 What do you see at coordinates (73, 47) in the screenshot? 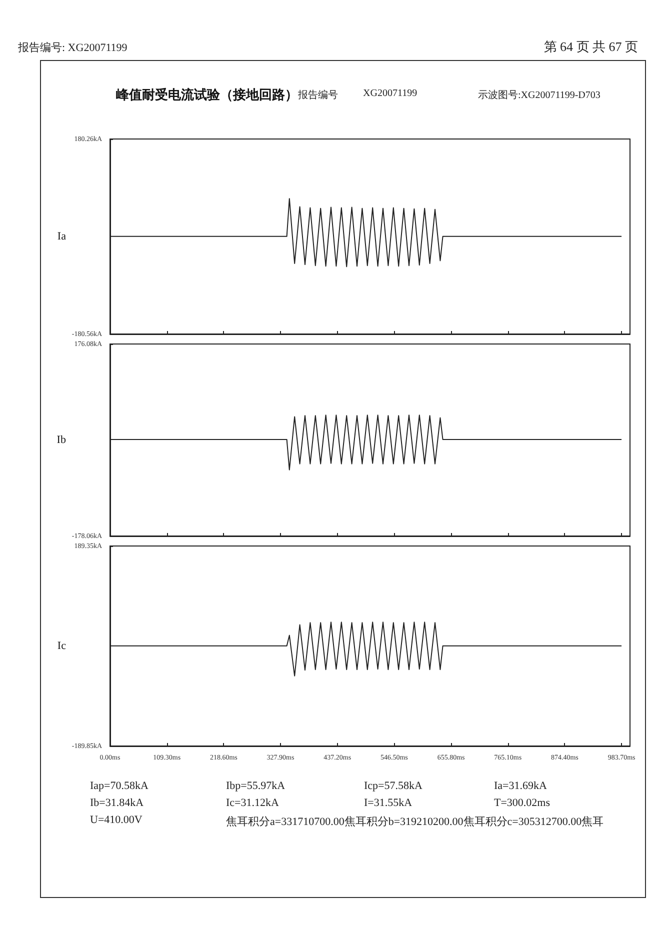
I see `text: 报告编号: XG20071199` at bounding box center [73, 47].